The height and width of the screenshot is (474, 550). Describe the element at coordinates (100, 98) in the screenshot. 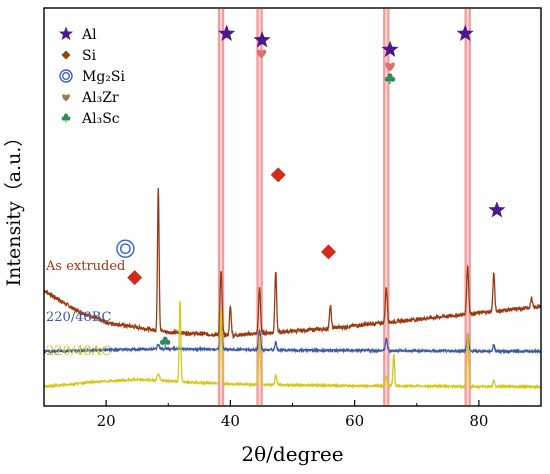

I see `legend-label: Al₃Zr` at that location.